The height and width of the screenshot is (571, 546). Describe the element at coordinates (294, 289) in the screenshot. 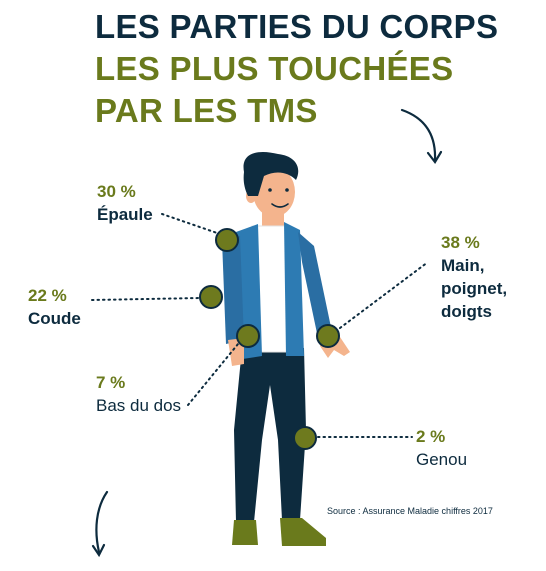

I see `jacket-right` at that location.